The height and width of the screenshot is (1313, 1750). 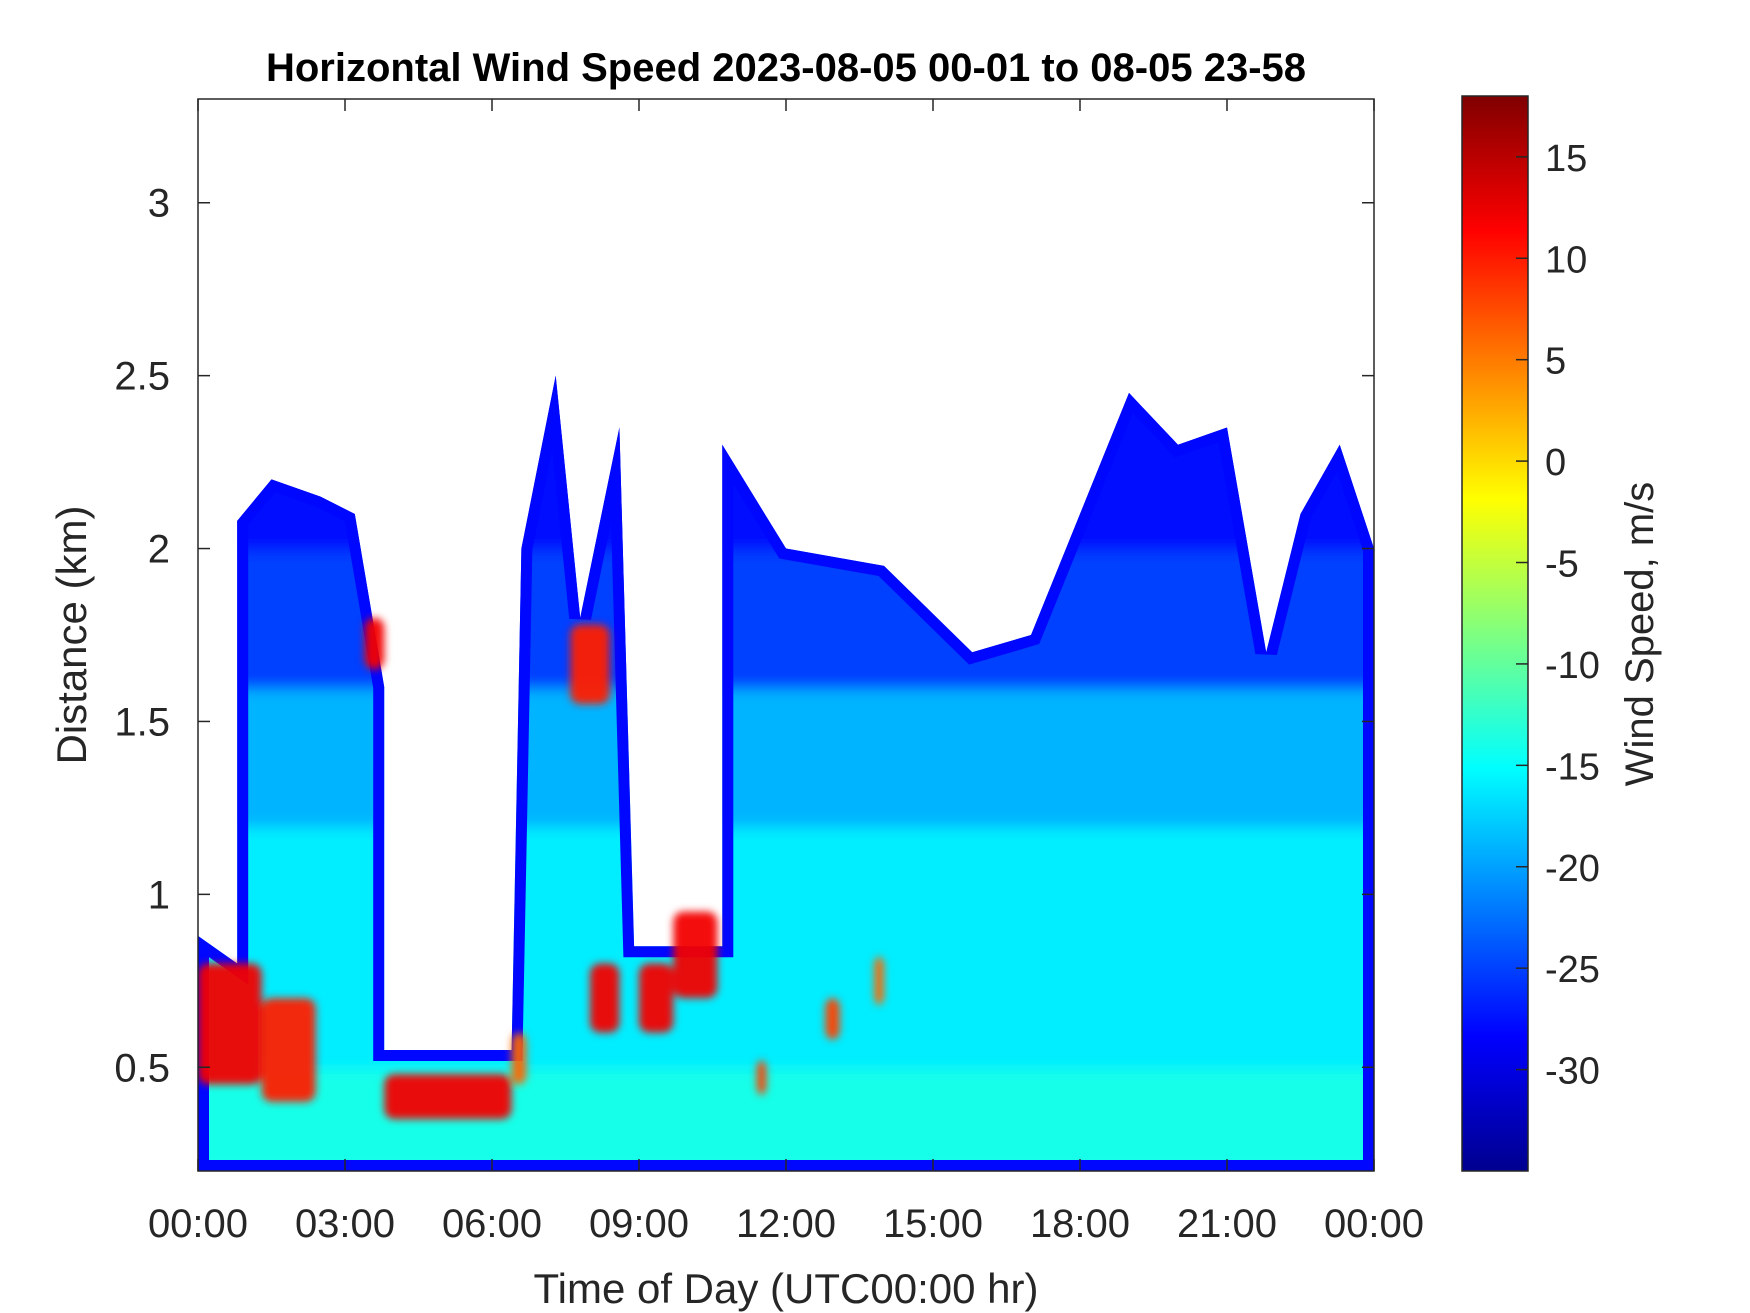 What do you see at coordinates (1640, 634) in the screenshot?
I see `colorbar-label: Wind Speed, m/s` at bounding box center [1640, 634].